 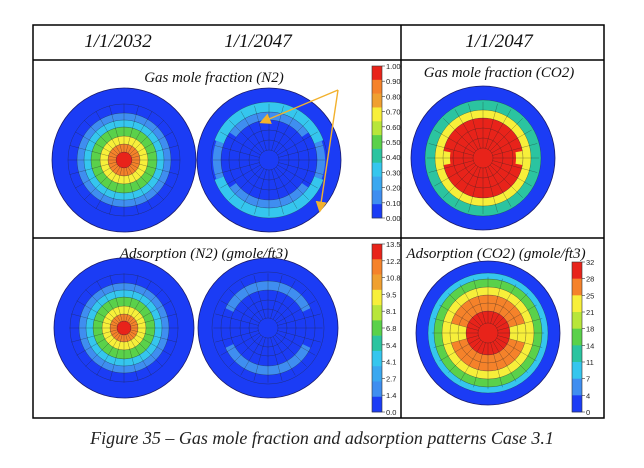 I want to click on title-n2-gas: Gas mole fraction (N2), so click(x=214, y=78).